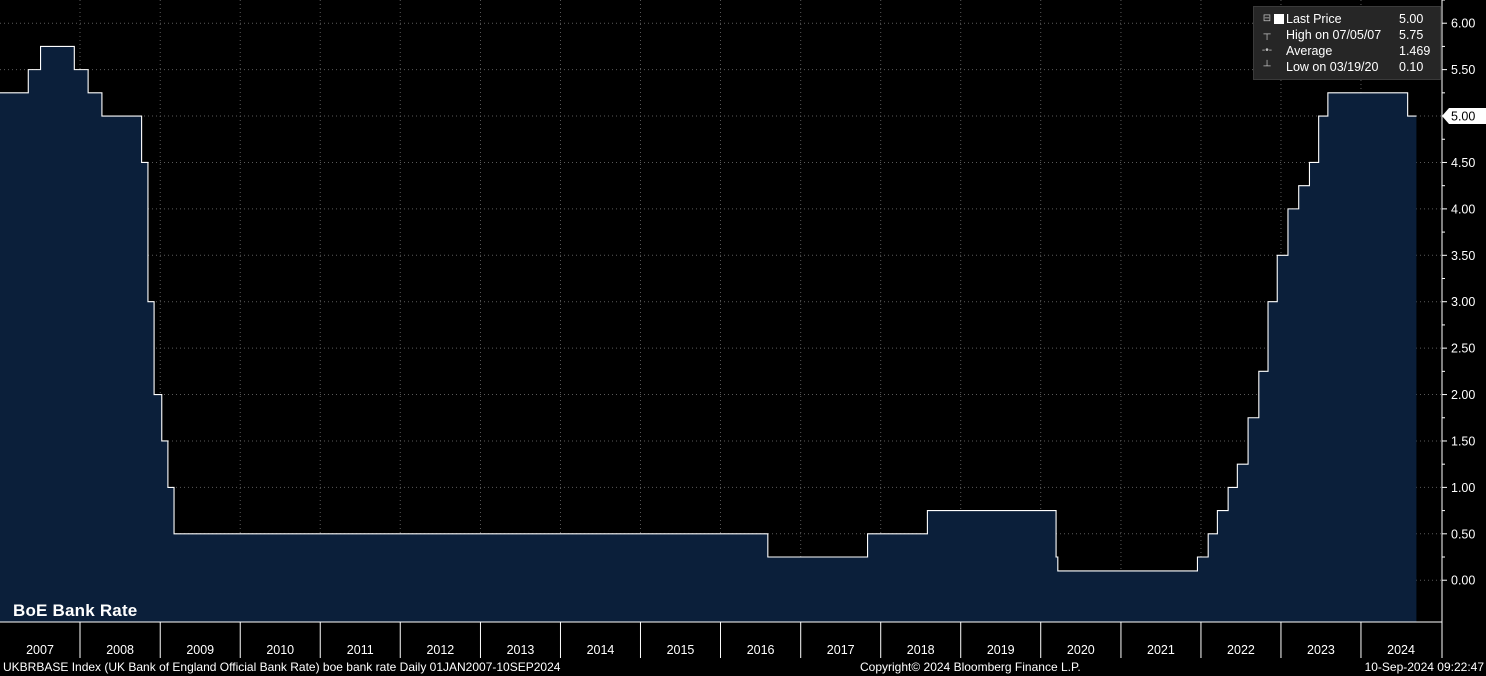 The height and width of the screenshot is (676, 1486). Describe the element at coordinates (1463, 581) in the screenshot. I see `y-tick-label: 0.00` at that location.